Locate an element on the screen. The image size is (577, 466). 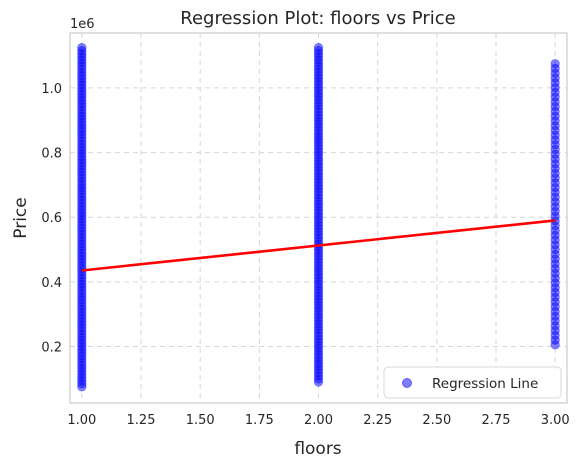
legend-box is located at coordinates (472, 382).